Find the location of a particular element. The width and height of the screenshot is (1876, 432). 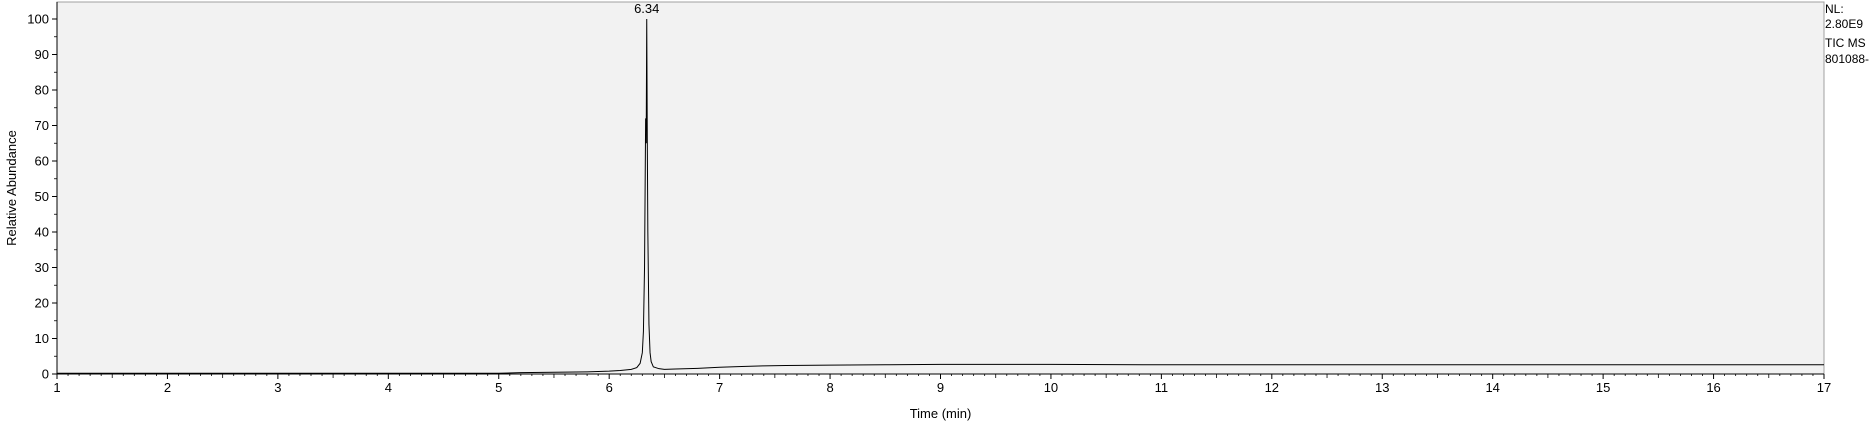

y-tick-label: 20 is located at coordinates (42, 303).